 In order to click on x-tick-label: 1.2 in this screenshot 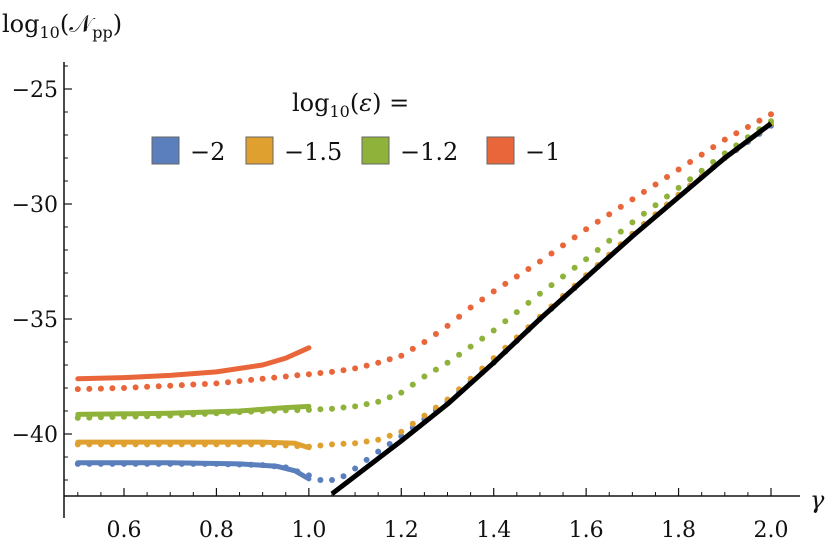, I will do `click(401, 530)`.